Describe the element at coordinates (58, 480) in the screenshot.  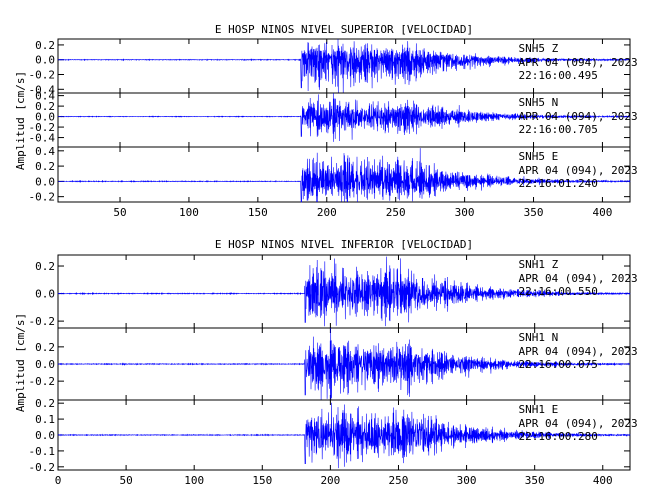
I see `x-tick-label: 0` at that location.